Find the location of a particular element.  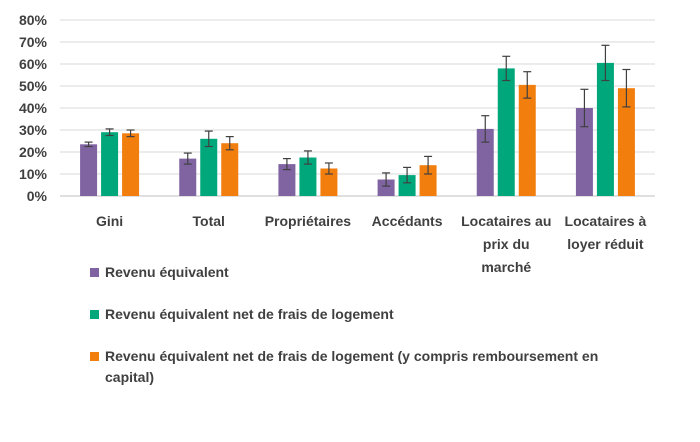

y-tick-label: 40% is located at coordinates (33, 108).